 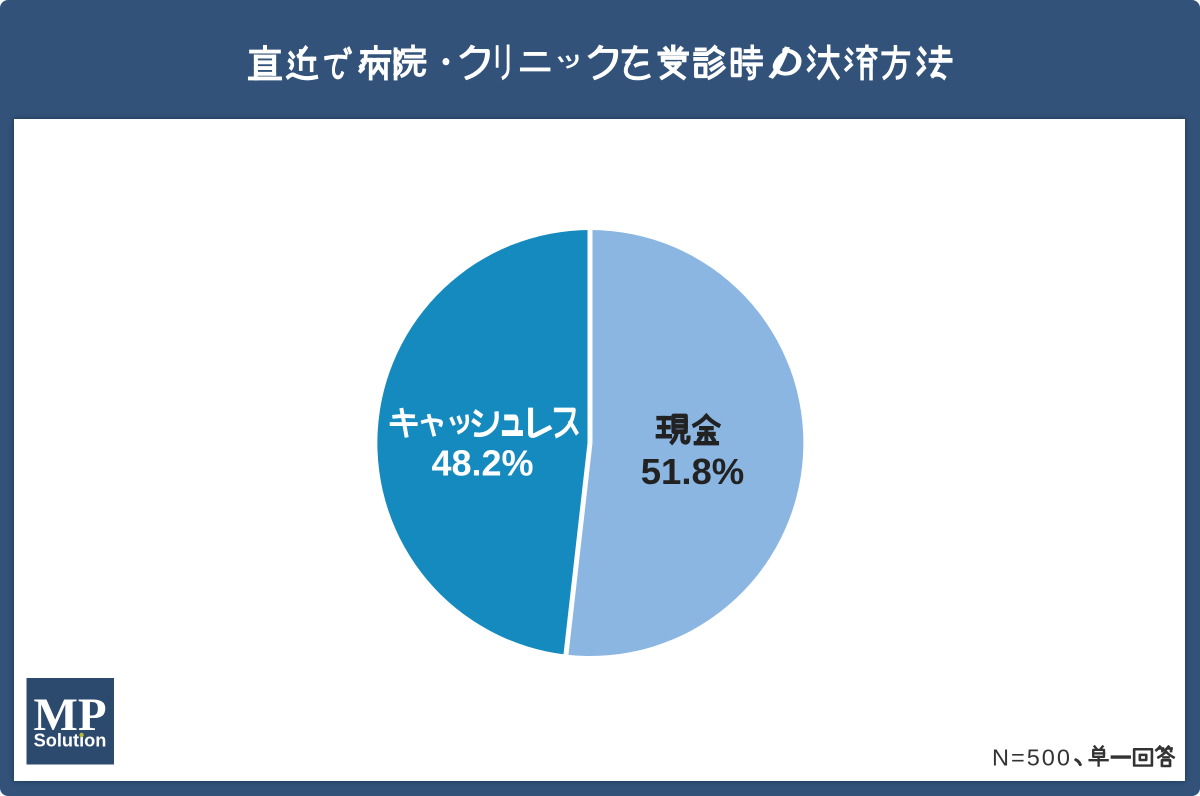 What do you see at coordinates (1032, 758) in the screenshot?
I see `svg-text: N=500` at bounding box center [1032, 758].